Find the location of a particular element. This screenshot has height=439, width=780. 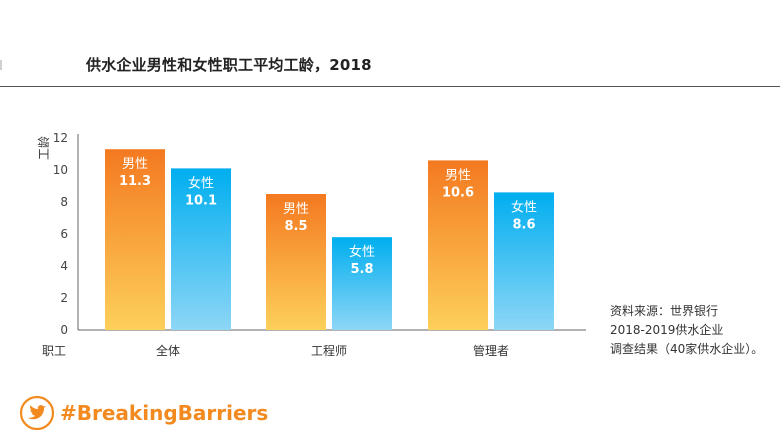

x-axis-label: 职工 is located at coordinates (54, 351).